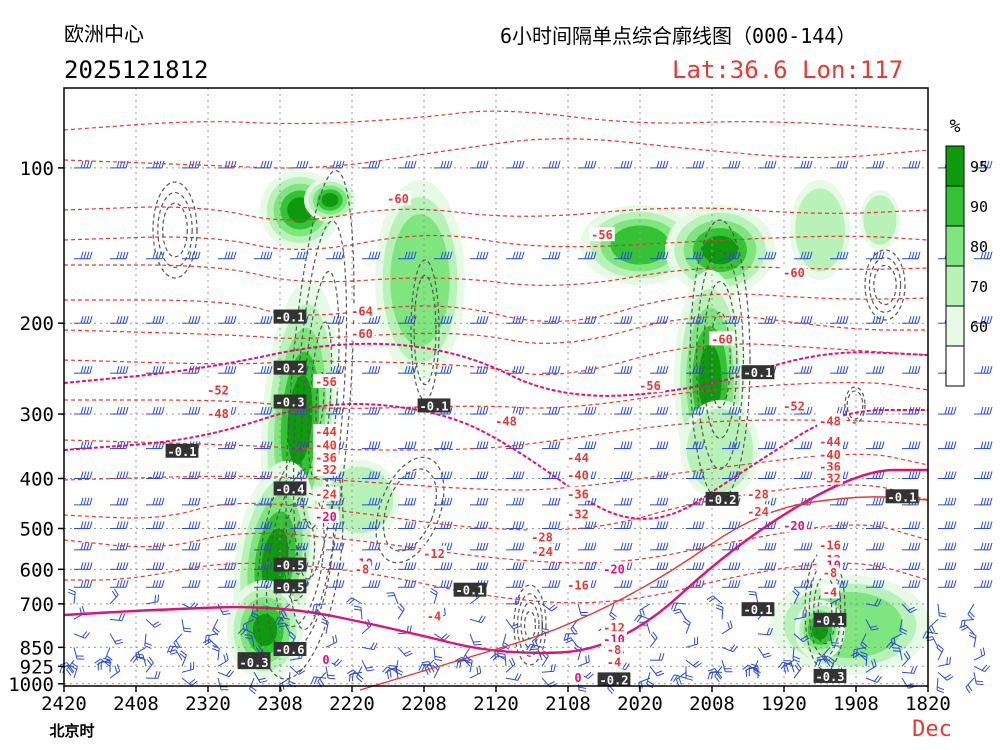 The width and height of the screenshot is (1000, 750). Describe the element at coordinates (578, 515) in the screenshot. I see `temperature-label: -32` at that location.